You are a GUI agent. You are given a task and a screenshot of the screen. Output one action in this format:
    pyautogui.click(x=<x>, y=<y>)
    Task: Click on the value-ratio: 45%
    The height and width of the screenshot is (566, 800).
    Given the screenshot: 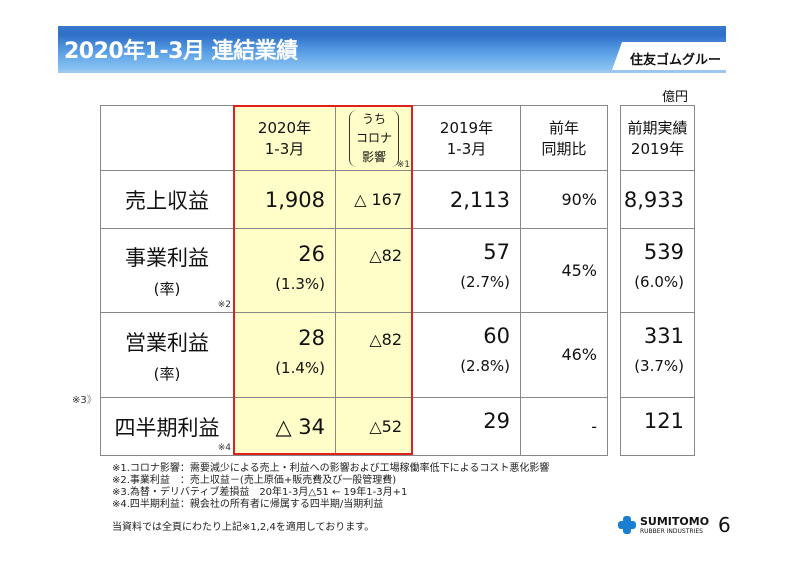 What is the action you would take?
    pyautogui.click(x=564, y=270)
    